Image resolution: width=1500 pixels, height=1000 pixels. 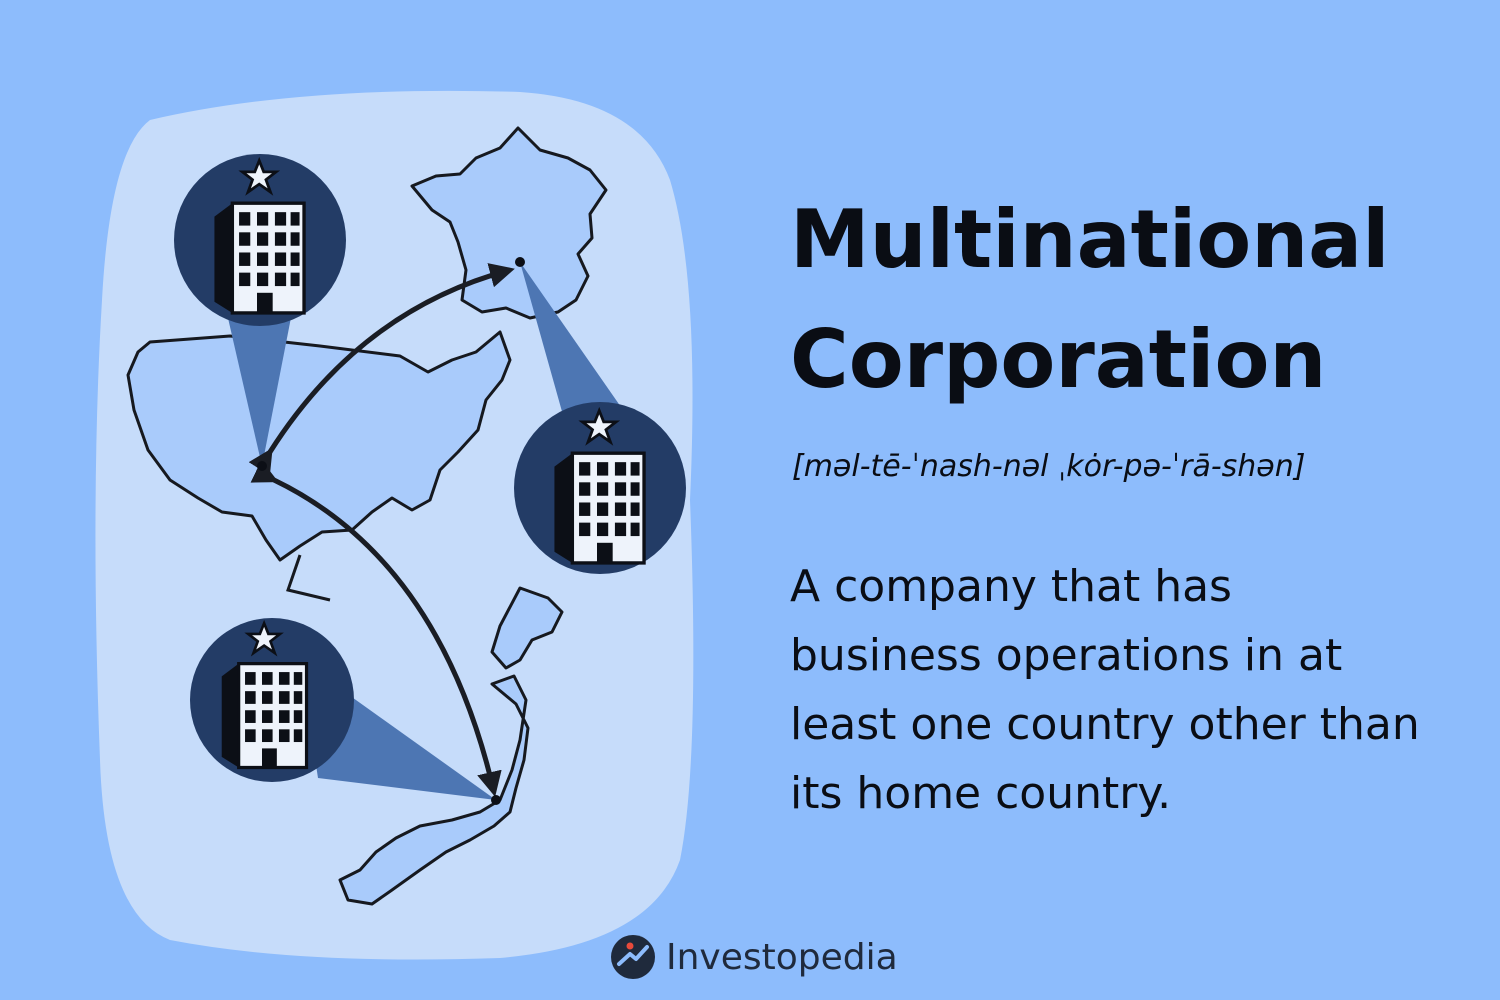 What do you see at coordinates (1049, 466) in the screenshot?
I see `pronunciation: [məl-tē-ˈnash-nəl ˌkȯr-pə-ˈrā-shən]` at bounding box center [1049, 466].